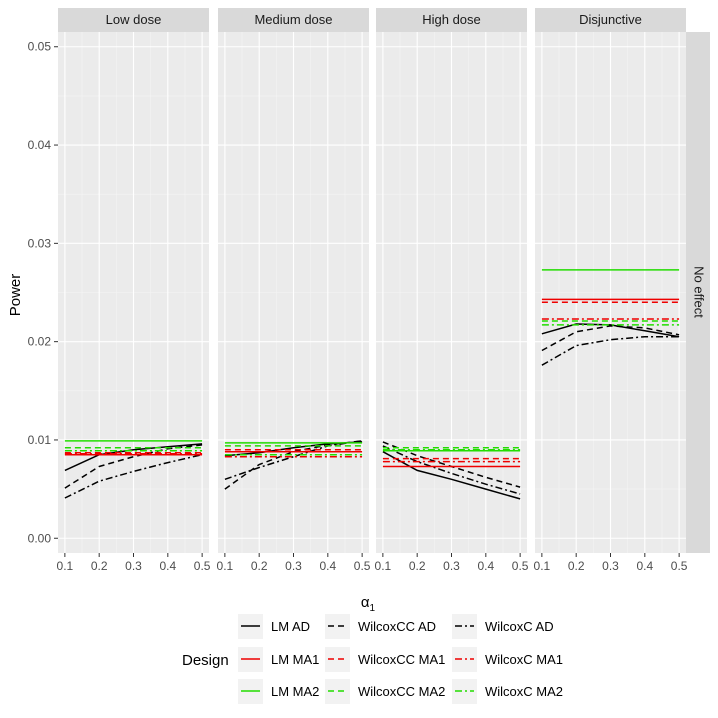 The image size is (718, 718). Describe the element at coordinates (295, 659) in the screenshot. I see `legend-label: LM MA1` at that location.